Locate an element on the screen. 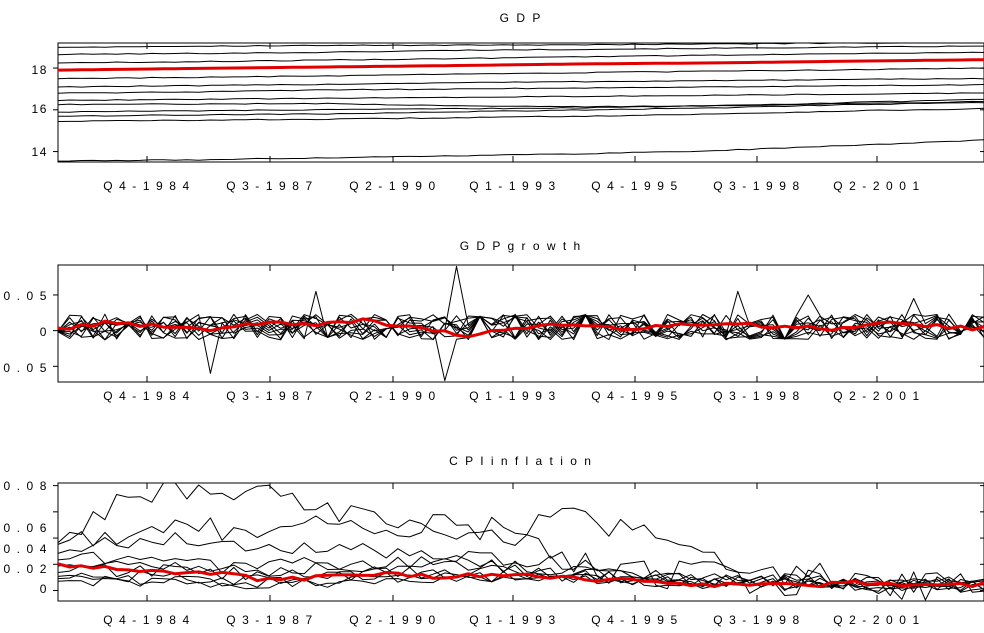  y-tick-label: 18 is located at coordinates (39, 70).